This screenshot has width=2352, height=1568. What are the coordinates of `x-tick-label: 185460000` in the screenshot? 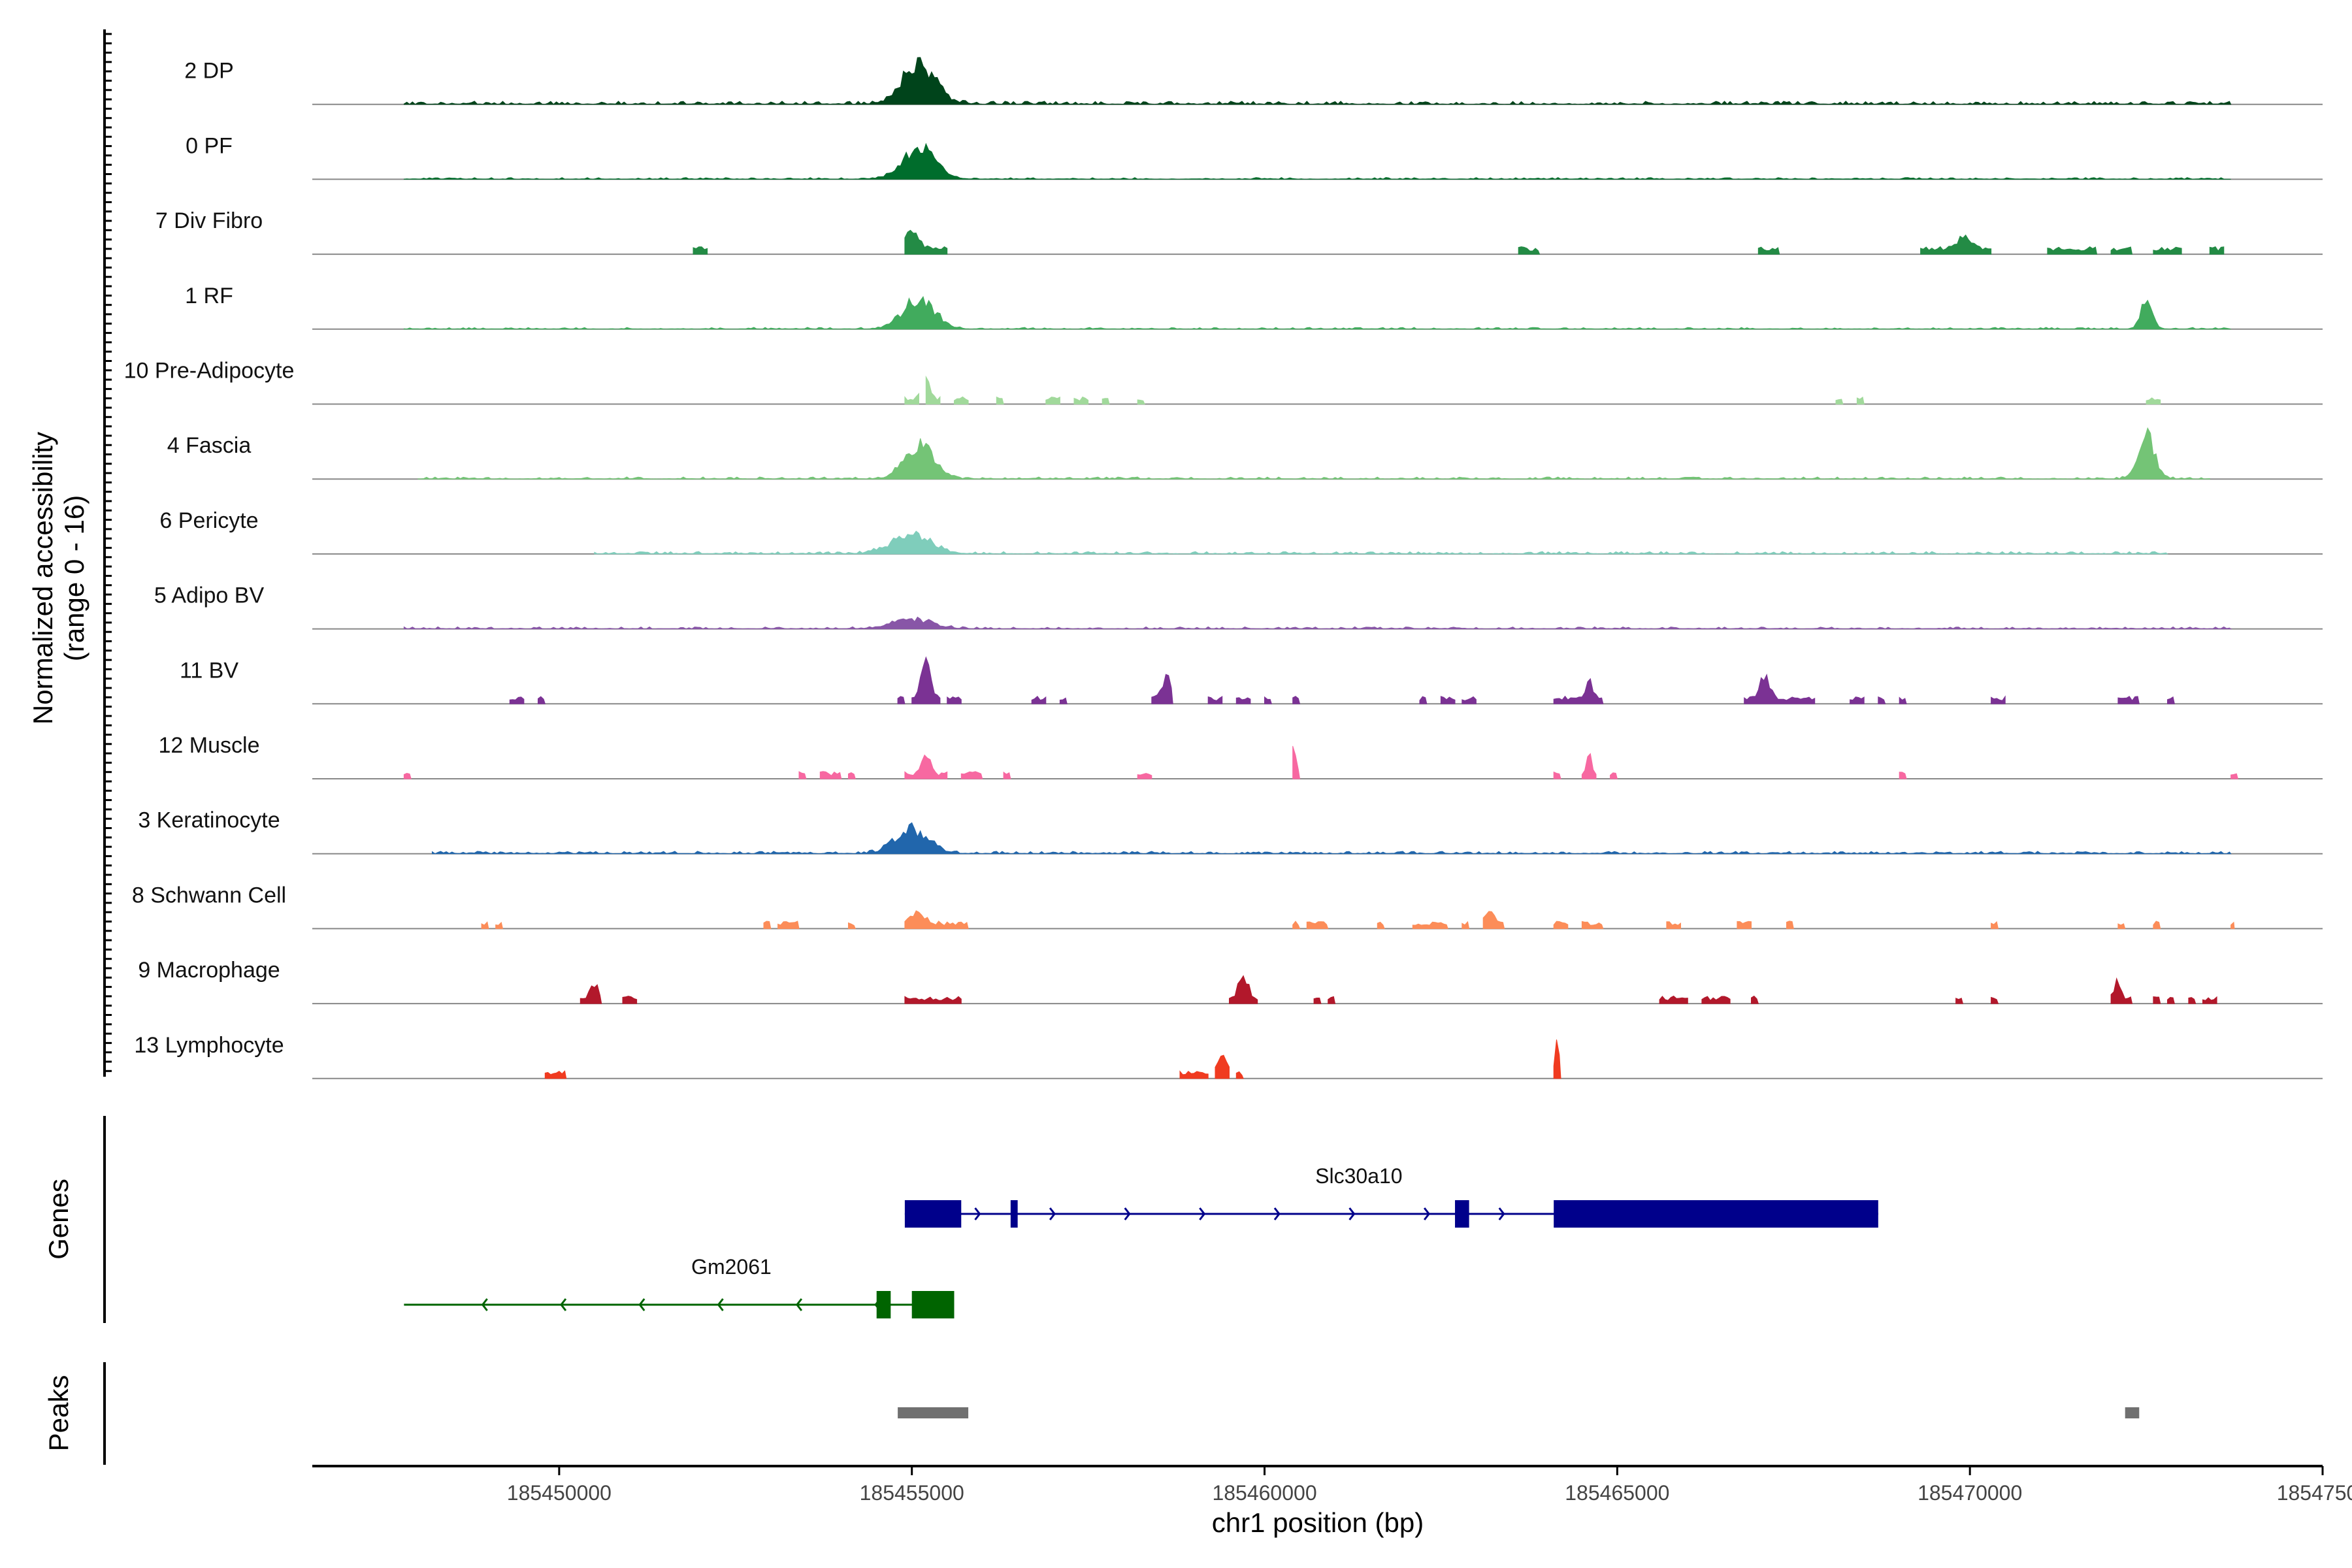 It's located at (1264, 1493).